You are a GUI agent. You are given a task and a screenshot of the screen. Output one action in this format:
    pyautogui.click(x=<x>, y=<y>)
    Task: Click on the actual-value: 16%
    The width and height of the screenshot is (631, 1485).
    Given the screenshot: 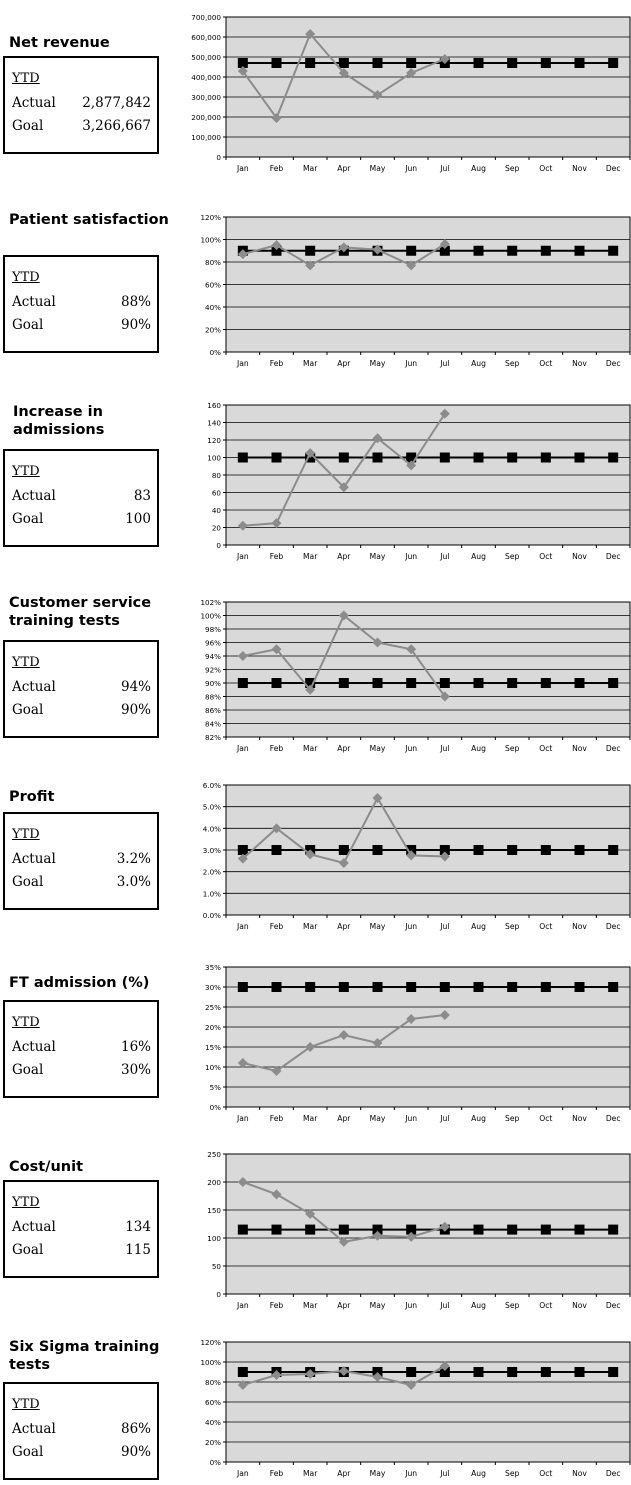 What is the action you would take?
    pyautogui.click(x=135, y=1047)
    